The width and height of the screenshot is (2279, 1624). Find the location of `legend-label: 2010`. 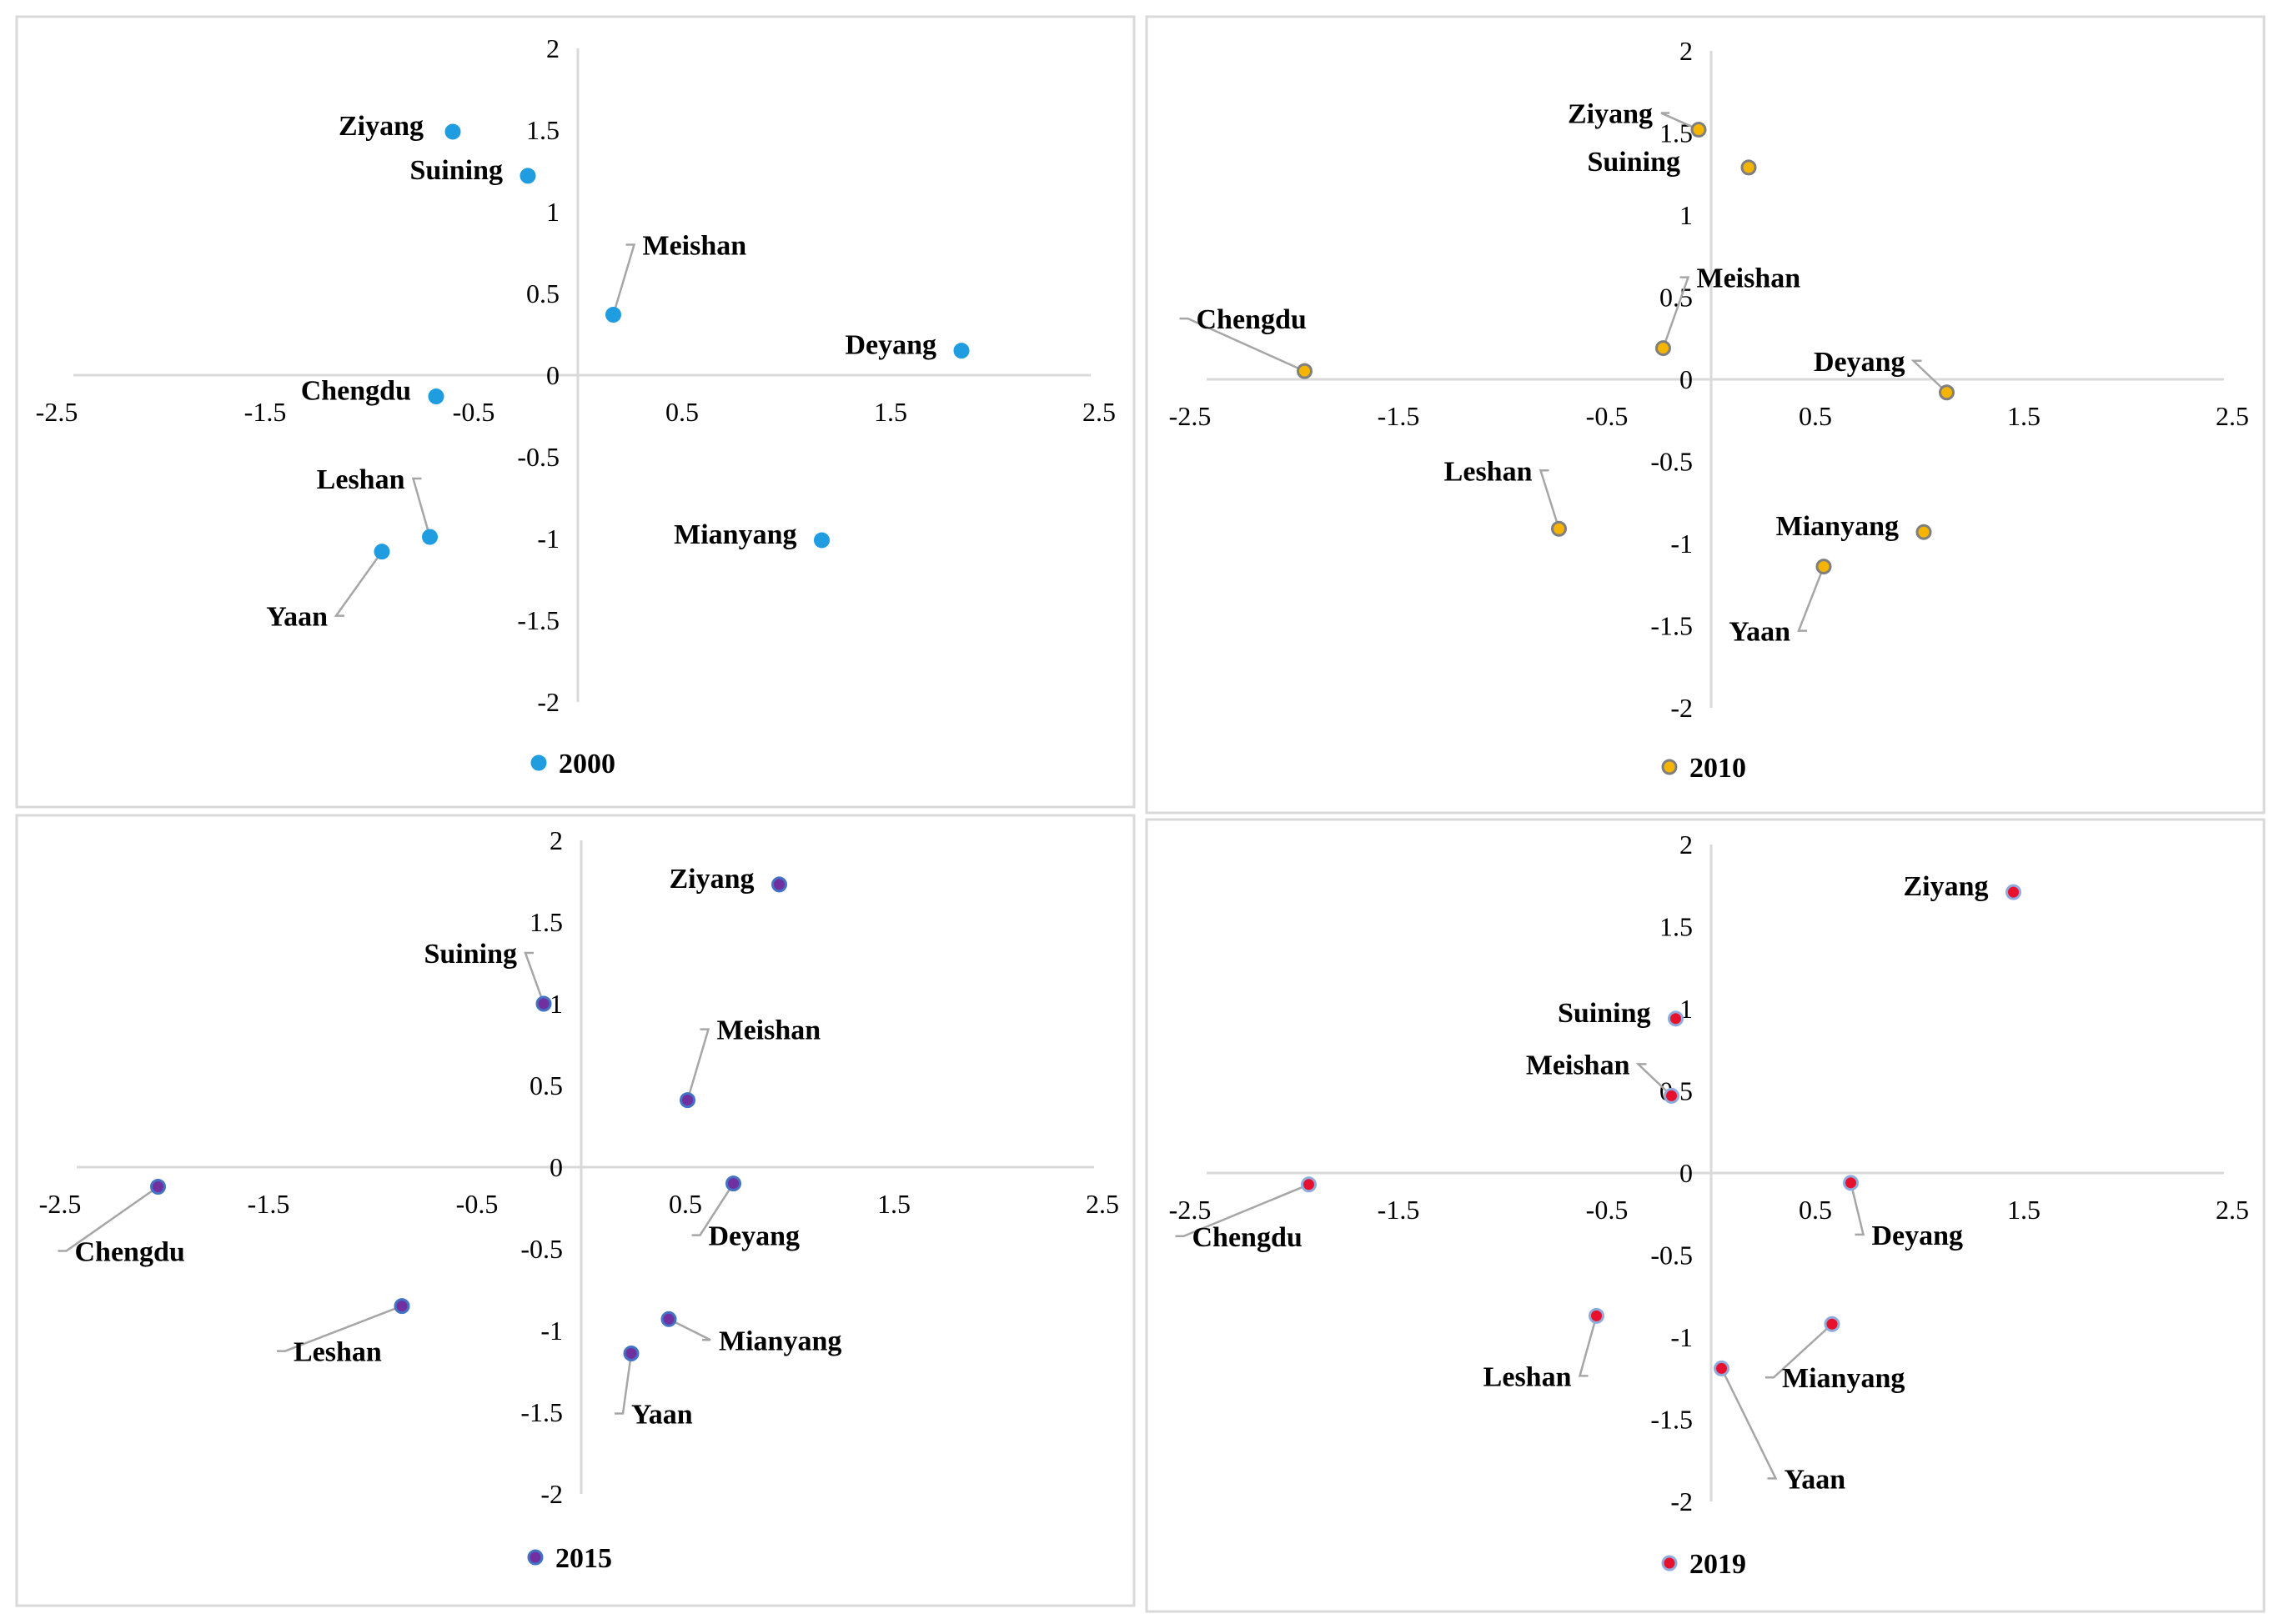

legend-label: 2010 is located at coordinates (1717, 768).